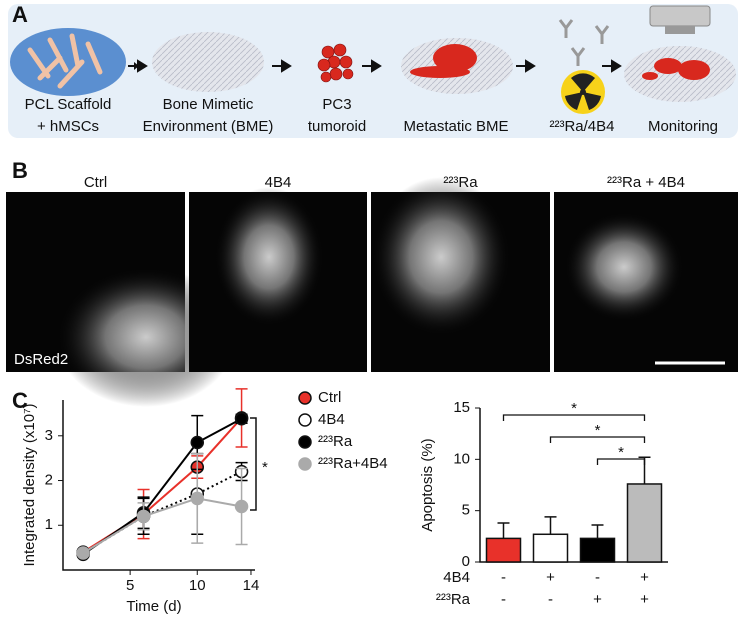 The image size is (744, 622). I want to click on arrows, so click(375, 66).